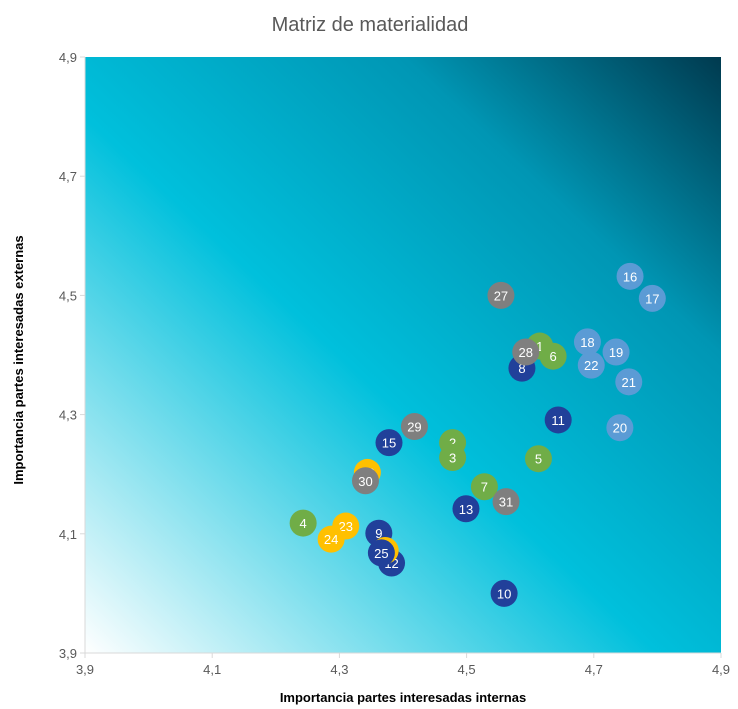 This screenshot has height=709, width=738. I want to click on data-point-label: 16, so click(630, 276).